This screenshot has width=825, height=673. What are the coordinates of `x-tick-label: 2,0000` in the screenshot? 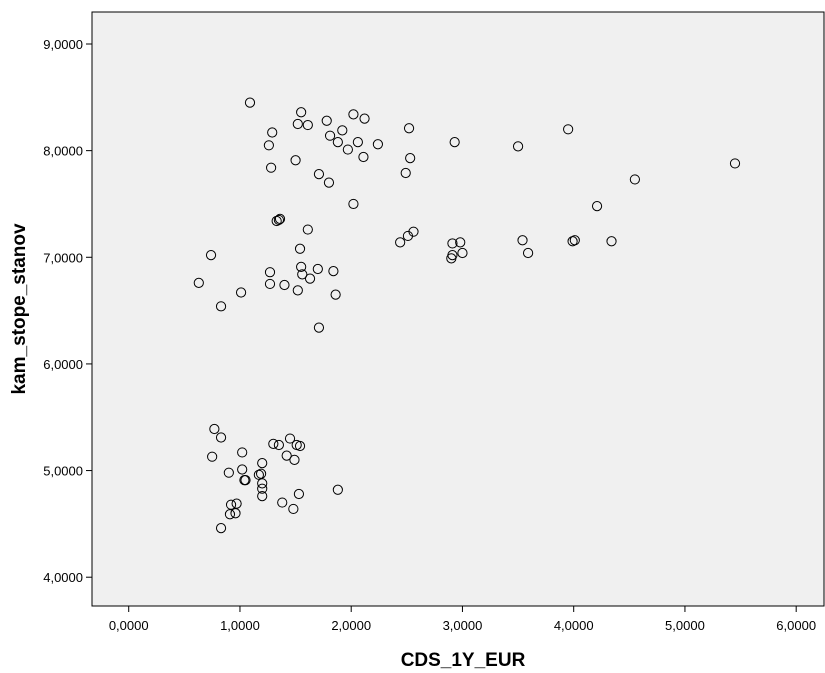 It's located at (351, 625).